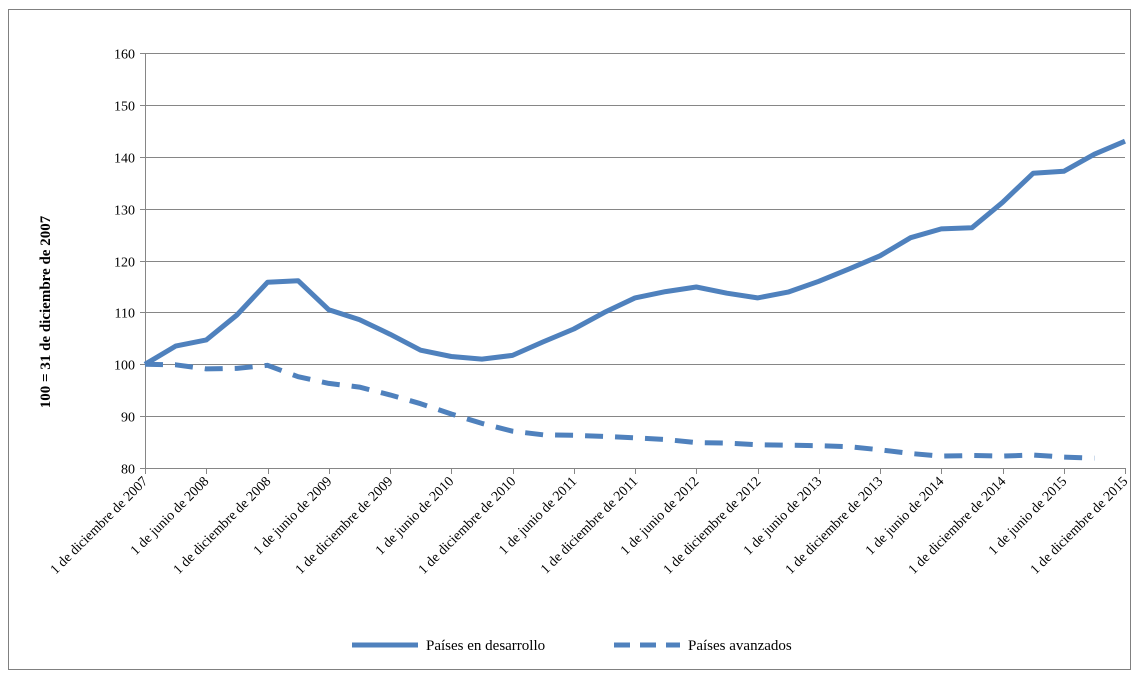 The height and width of the screenshot is (678, 1139). I want to click on legend-item-developing: Países en desarrollo, so click(448, 646).